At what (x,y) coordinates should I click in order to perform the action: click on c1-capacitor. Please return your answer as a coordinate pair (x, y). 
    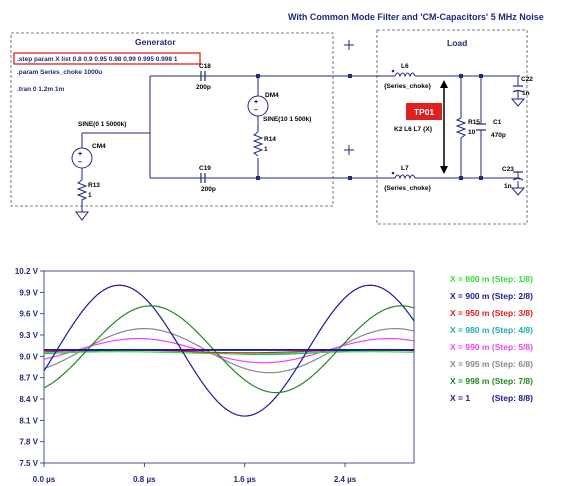
    Looking at the image, I should click on (481, 127).